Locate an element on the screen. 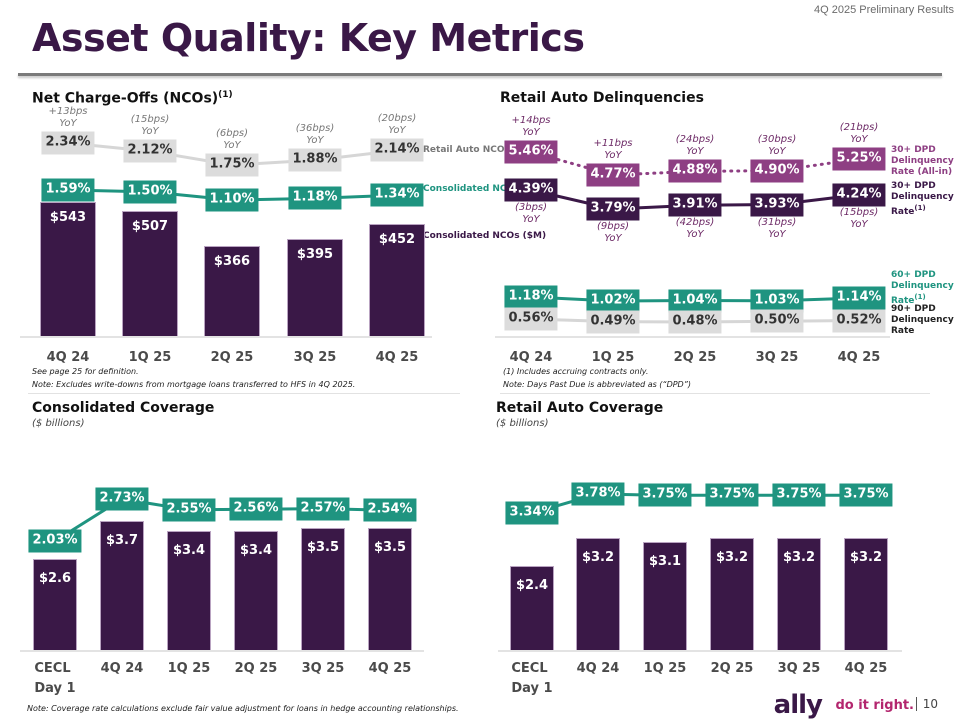  yoy-change: (6bps) is located at coordinates (232, 133).